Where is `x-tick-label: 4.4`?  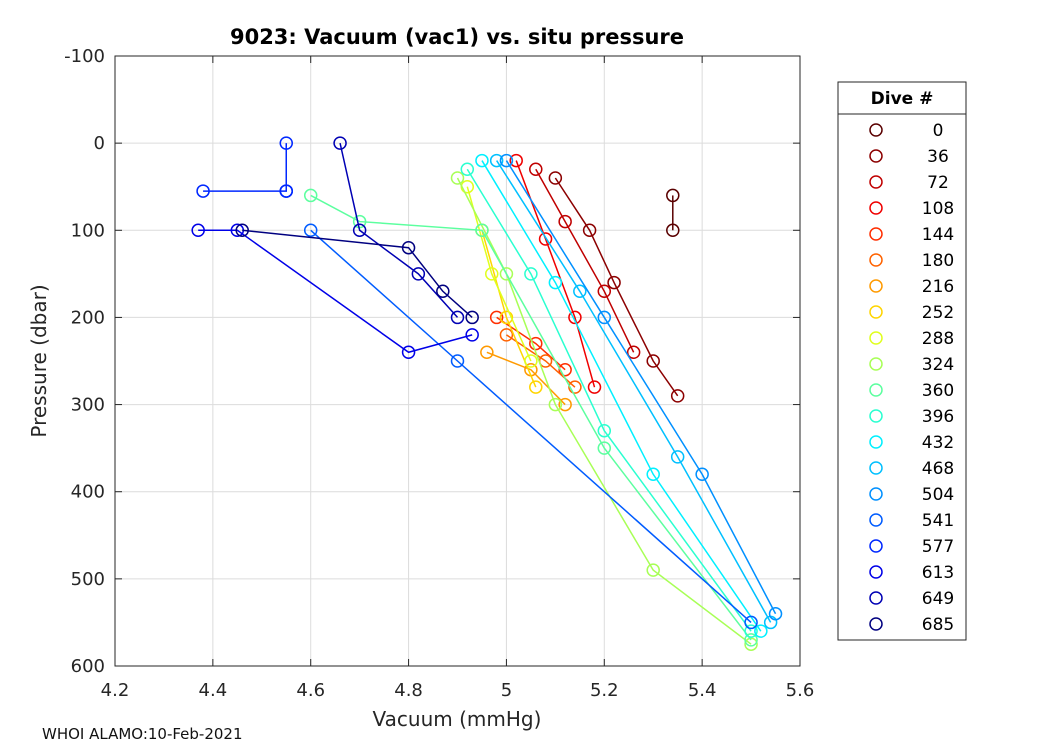
x-tick-label: 4.4 is located at coordinates (213, 690).